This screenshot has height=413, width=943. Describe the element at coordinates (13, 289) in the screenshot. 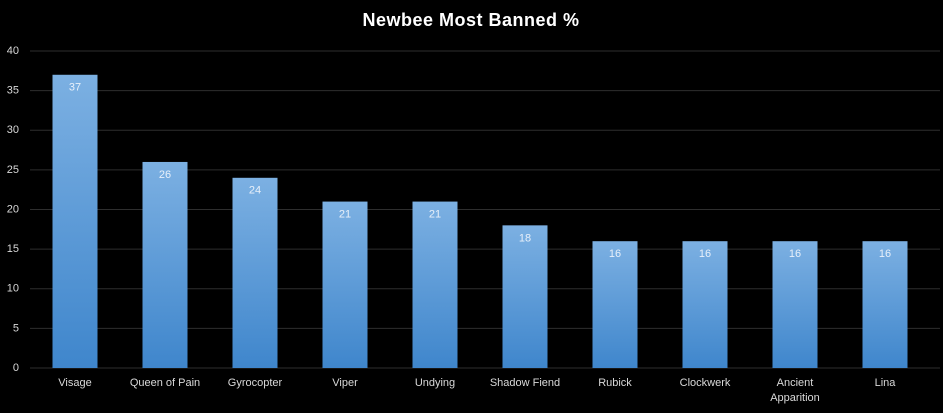

I see `y-tick-label: 10` at that location.